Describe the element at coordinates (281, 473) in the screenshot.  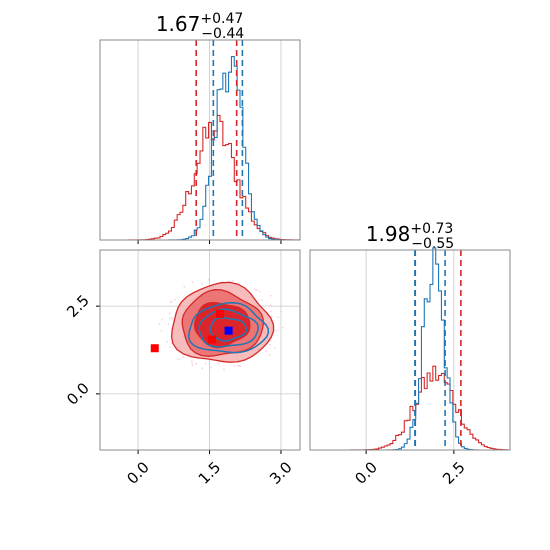
I see `joint-xtick-label: 3.0` at that location.